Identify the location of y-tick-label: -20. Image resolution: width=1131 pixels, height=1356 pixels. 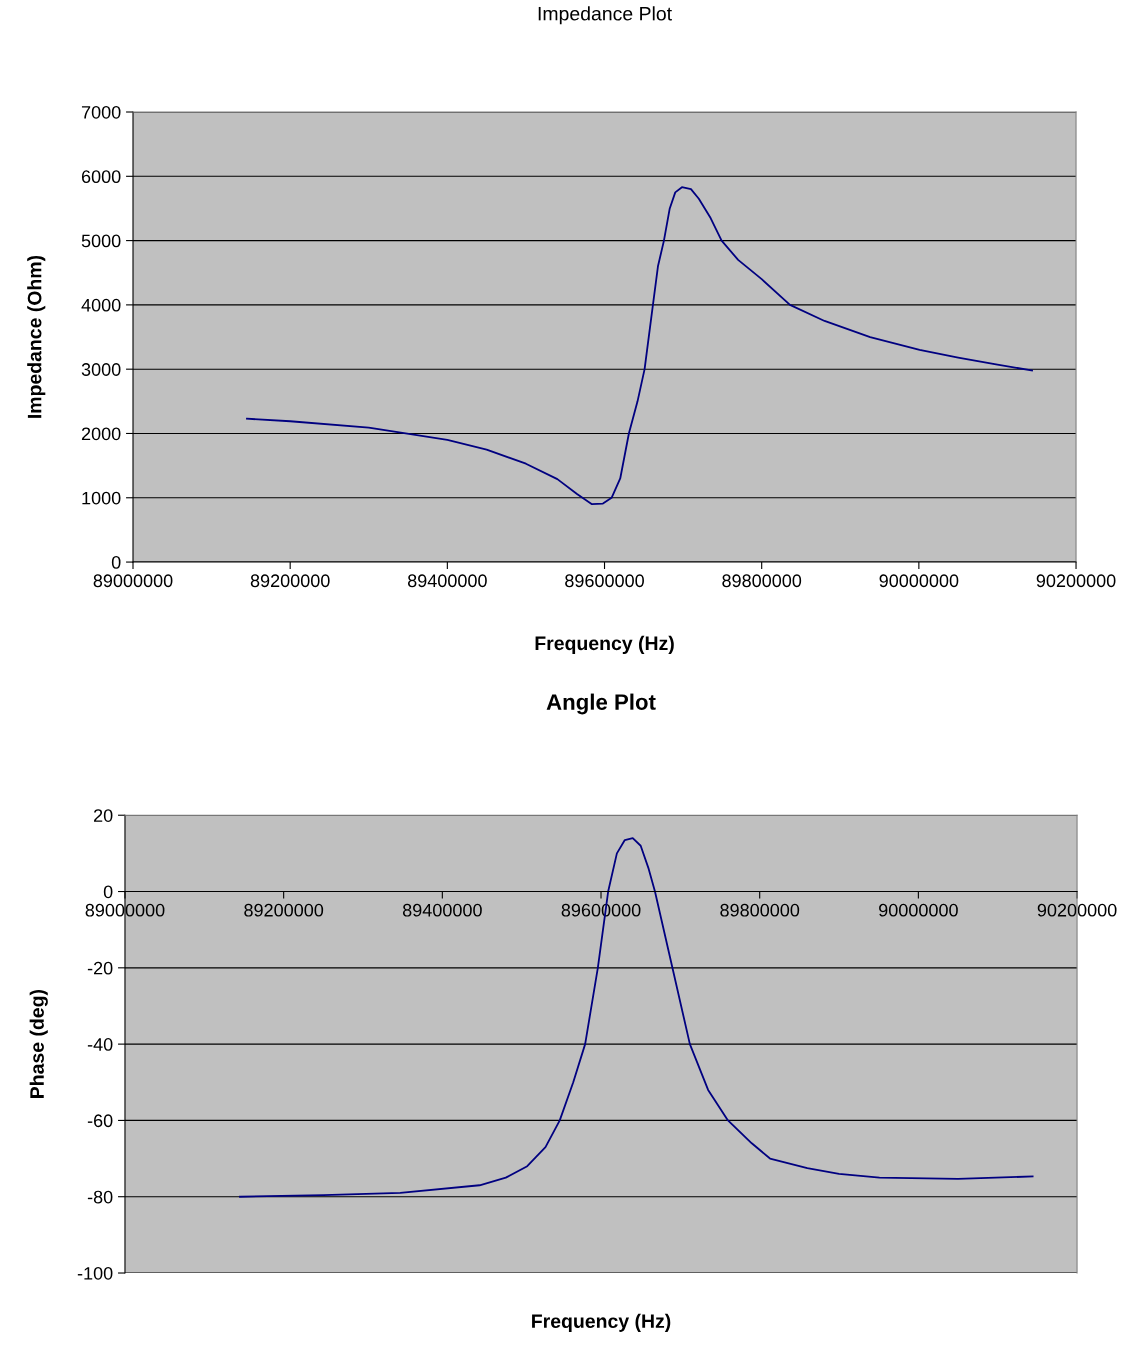
(100, 968).